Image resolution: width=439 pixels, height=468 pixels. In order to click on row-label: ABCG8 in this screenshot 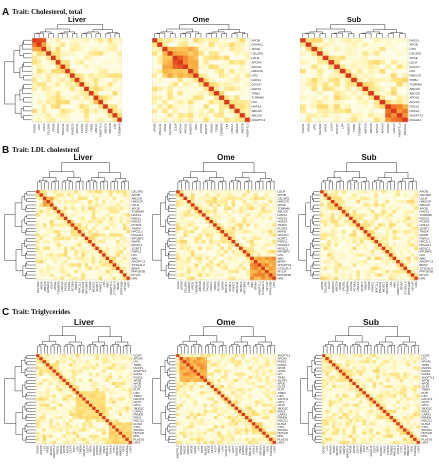, I will do `click(137, 198)`.